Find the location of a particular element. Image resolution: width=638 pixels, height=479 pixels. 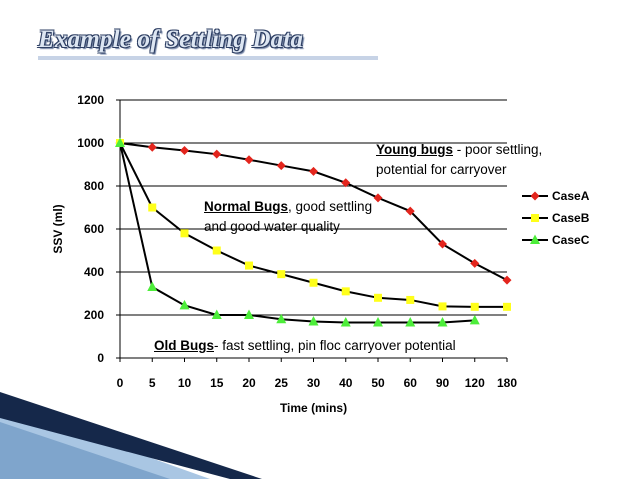

x-axis-title: Time (mins) is located at coordinates (313, 408).